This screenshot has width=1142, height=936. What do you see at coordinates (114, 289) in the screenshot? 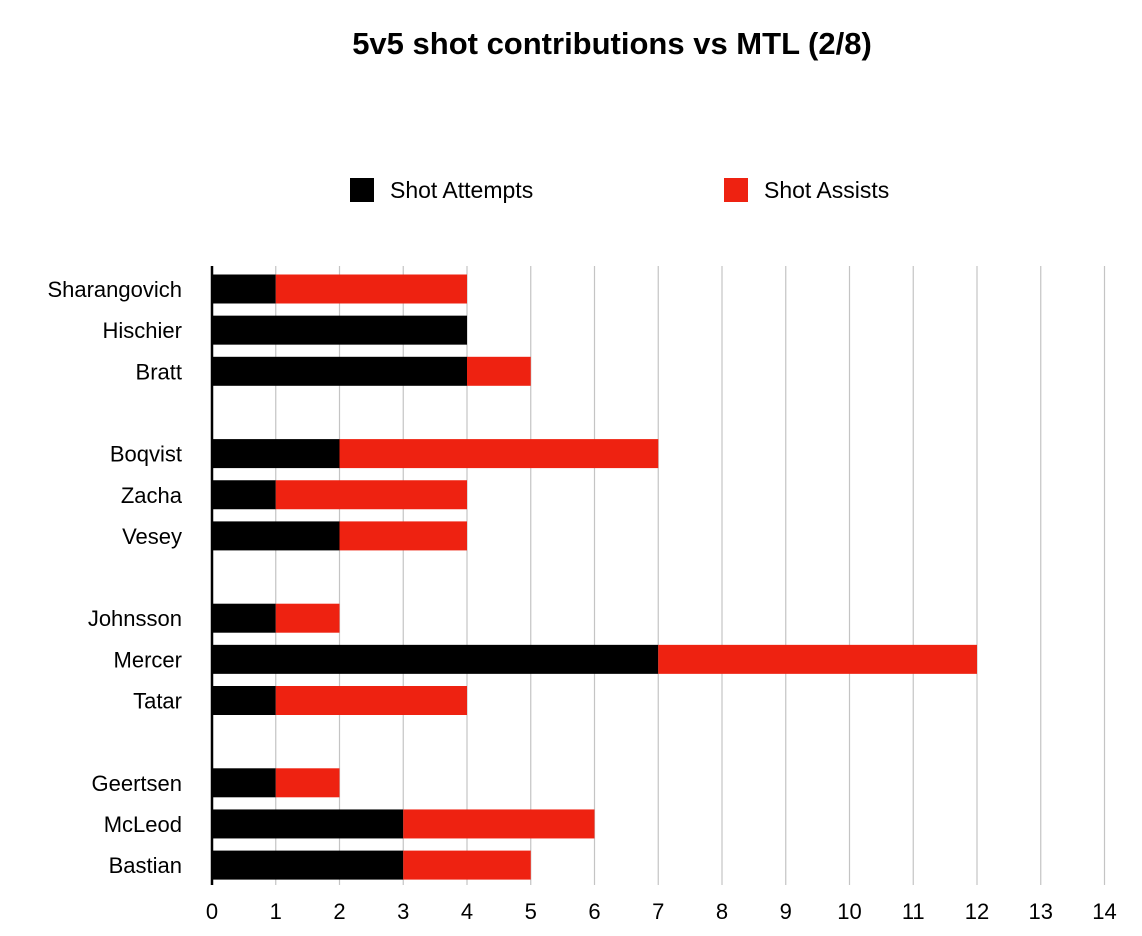
I see `category-label-sharangovich: Sharangovich` at bounding box center [114, 289].